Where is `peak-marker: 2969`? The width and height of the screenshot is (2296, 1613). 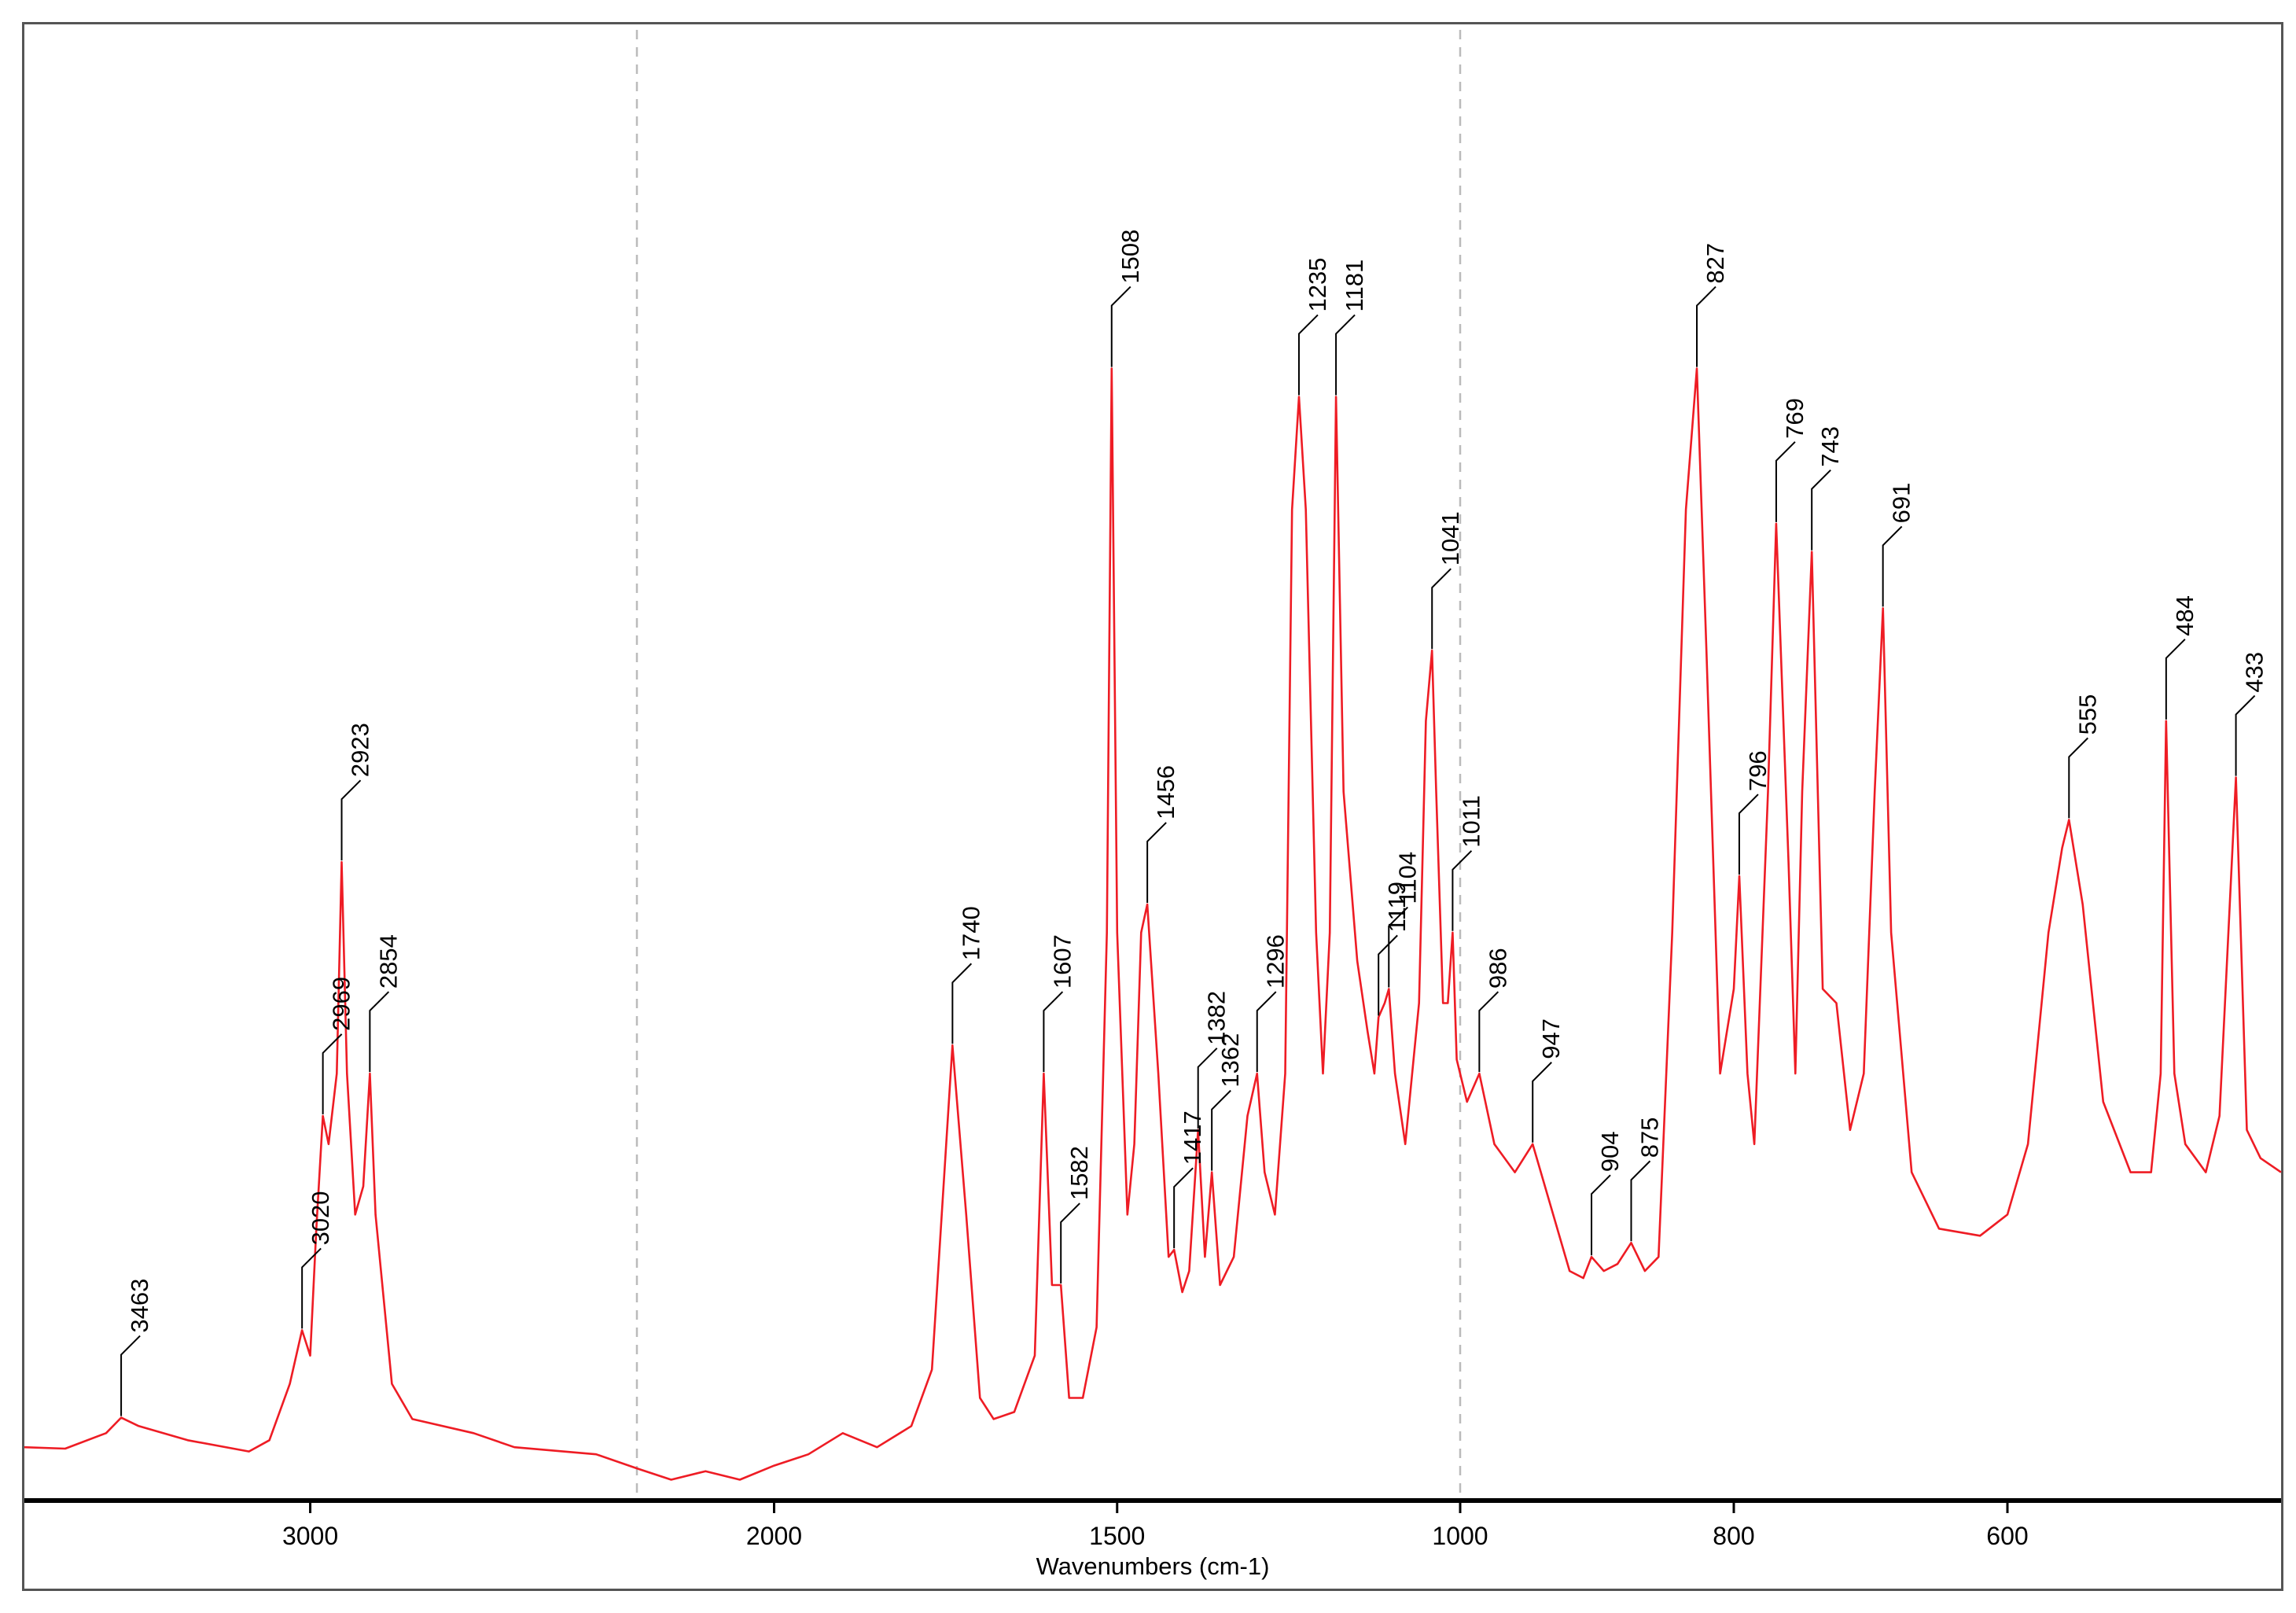
peak-marker: 2969 is located at coordinates (338, 1045).